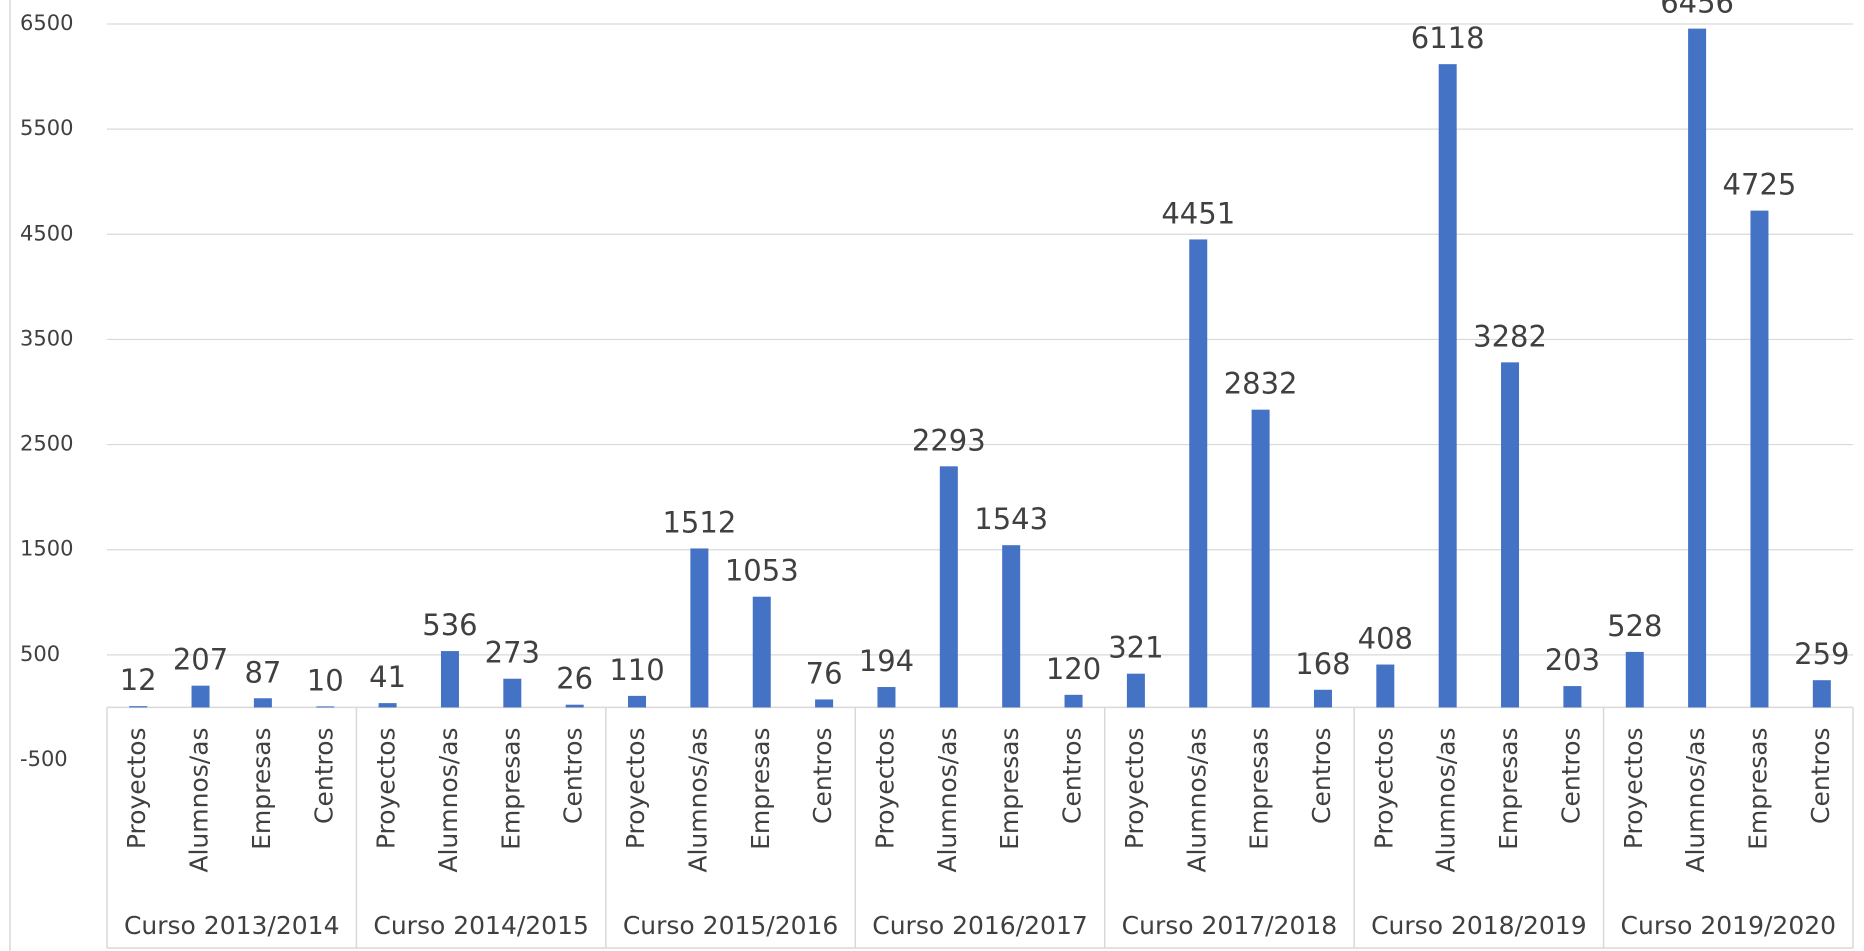 Image resolution: width=1864 pixels, height=951 pixels. Describe the element at coordinates (46, 444) in the screenshot. I see `y-tick-label: 2500` at that location.